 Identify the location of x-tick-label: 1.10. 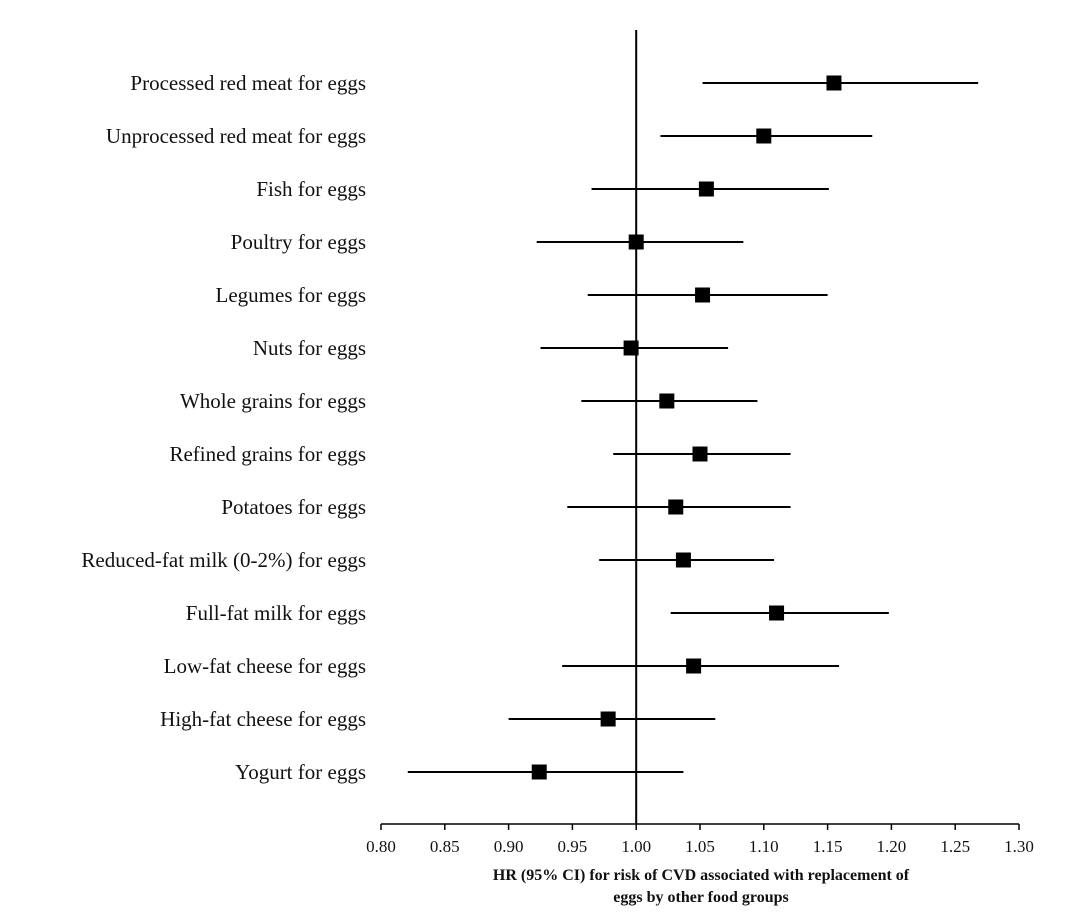
(764, 846).